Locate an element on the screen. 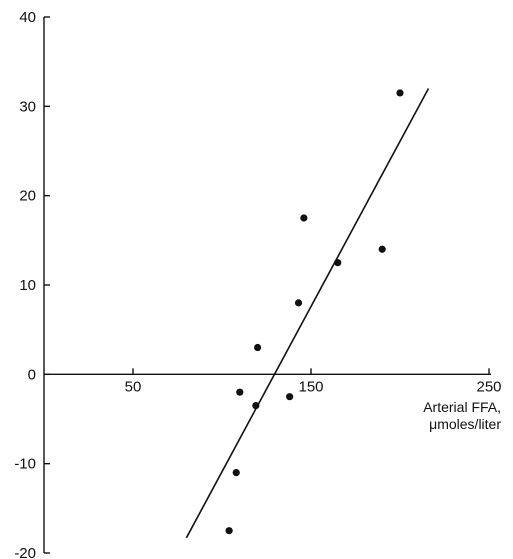 The height and width of the screenshot is (559, 513). y-tick-label: 30 is located at coordinates (27, 106).